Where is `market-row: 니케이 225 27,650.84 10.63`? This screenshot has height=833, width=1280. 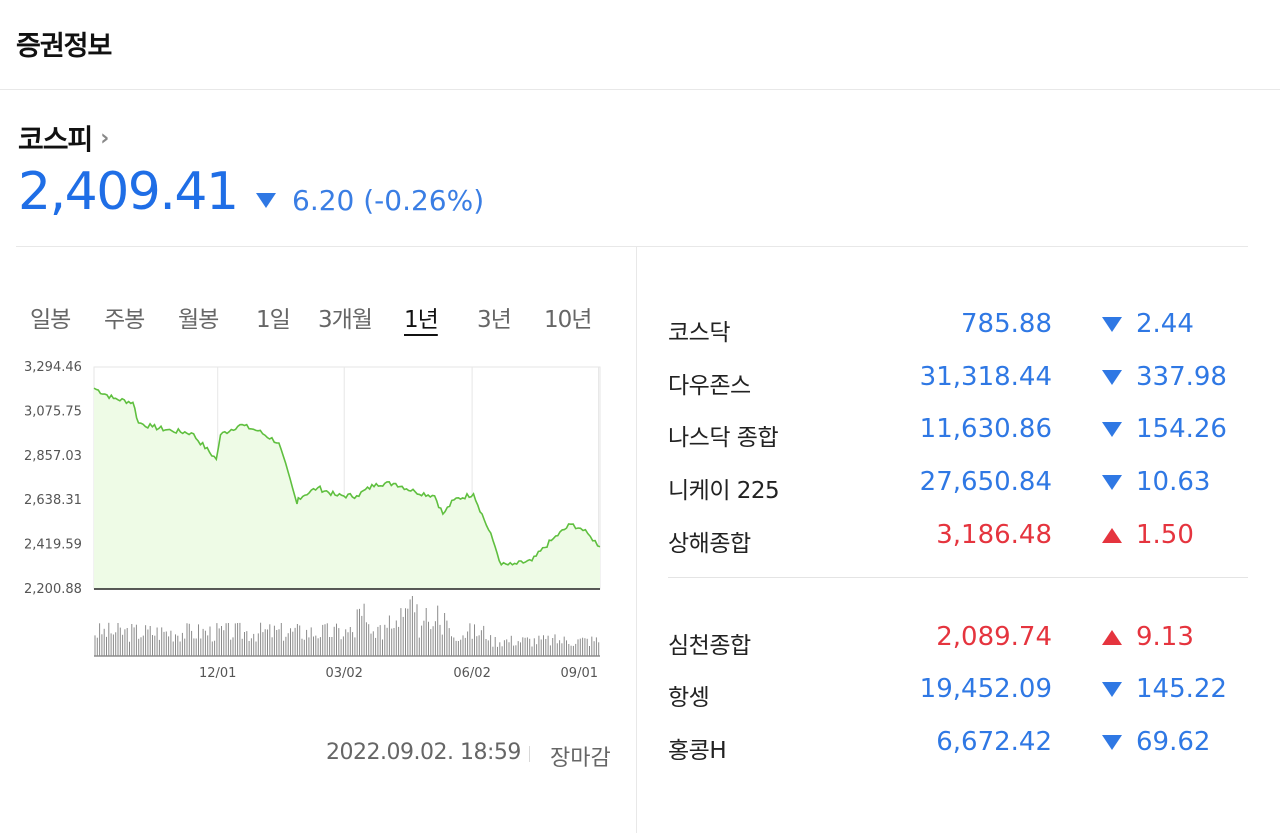 market-row: 니케이 225 27,650.84 10.63 is located at coordinates (958, 483).